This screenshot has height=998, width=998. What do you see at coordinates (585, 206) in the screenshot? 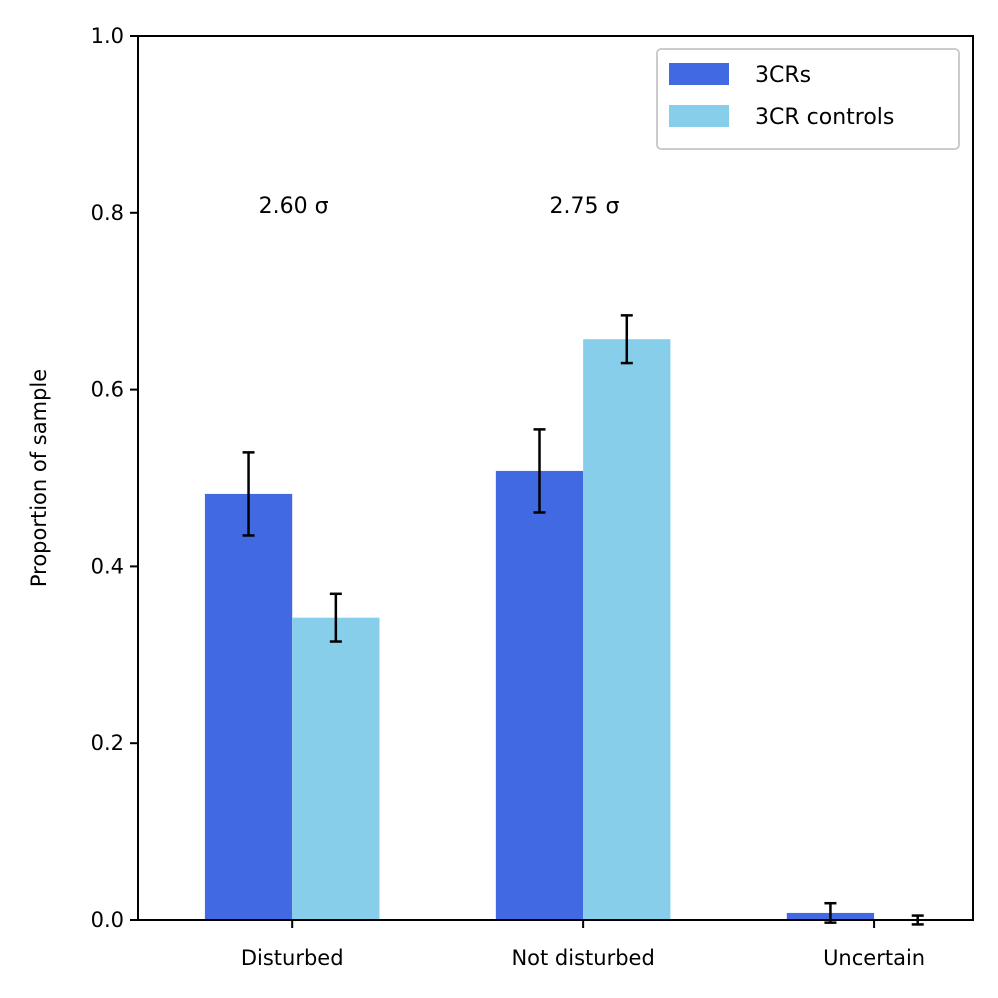
I see `significance-annotation-1: 2.75 σ` at bounding box center [585, 206].